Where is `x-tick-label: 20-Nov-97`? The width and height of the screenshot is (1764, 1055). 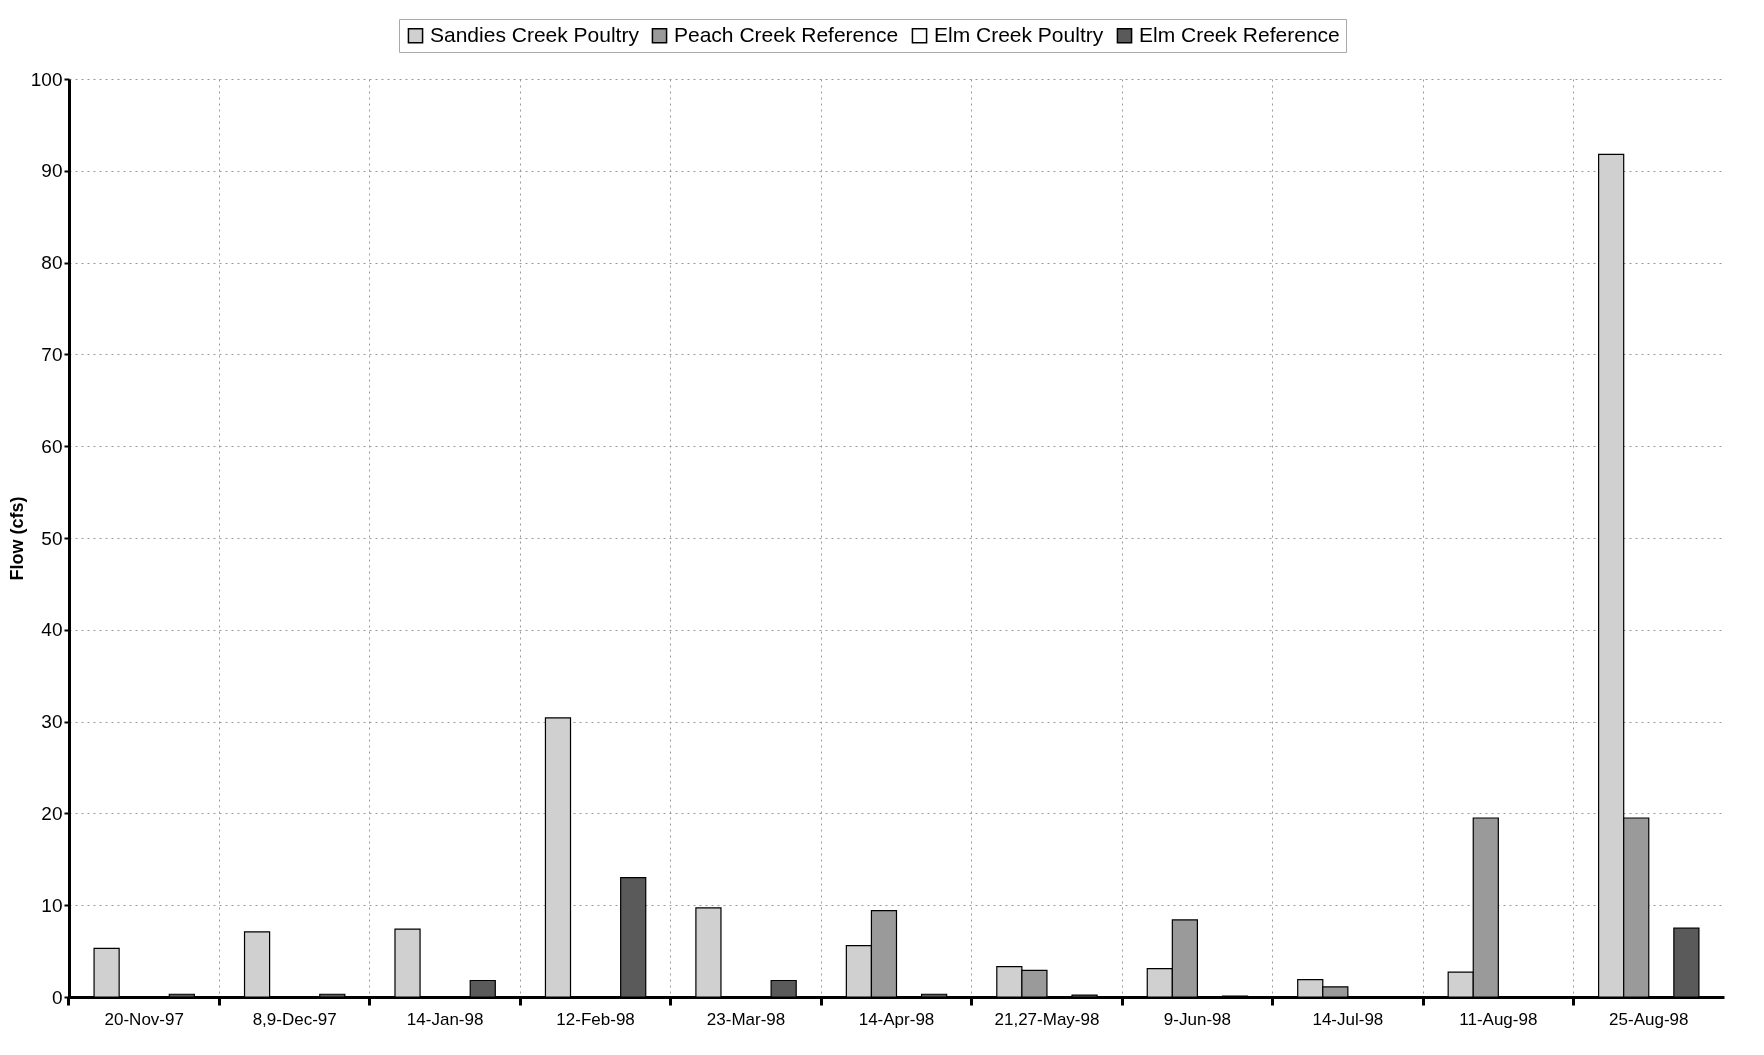
x-tick-label: 20-Nov-97 is located at coordinates (144, 1019).